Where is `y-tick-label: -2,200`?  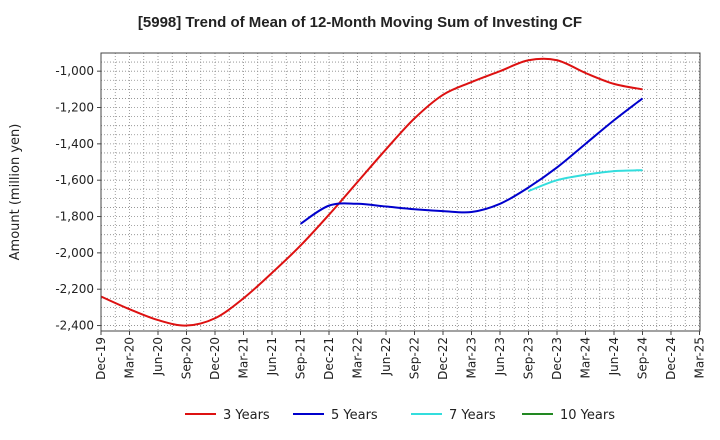
y-tick-label: -2,200 is located at coordinates (74, 289).